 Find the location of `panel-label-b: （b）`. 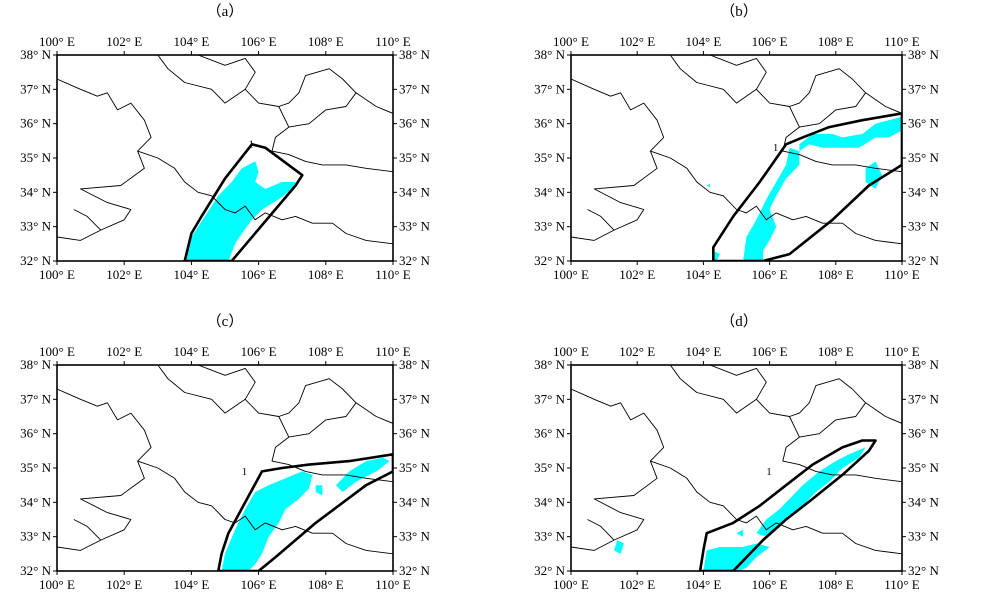

panel-label-b: （b） is located at coordinates (739, 11).